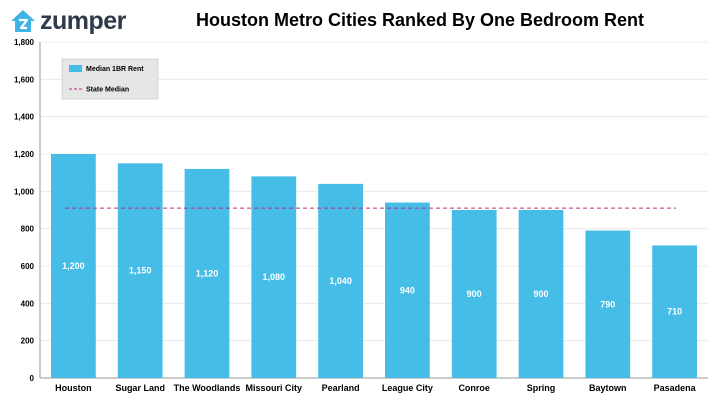  Describe the element at coordinates (24, 42) in the screenshot. I see `y-tick-label: 1,800` at that location.